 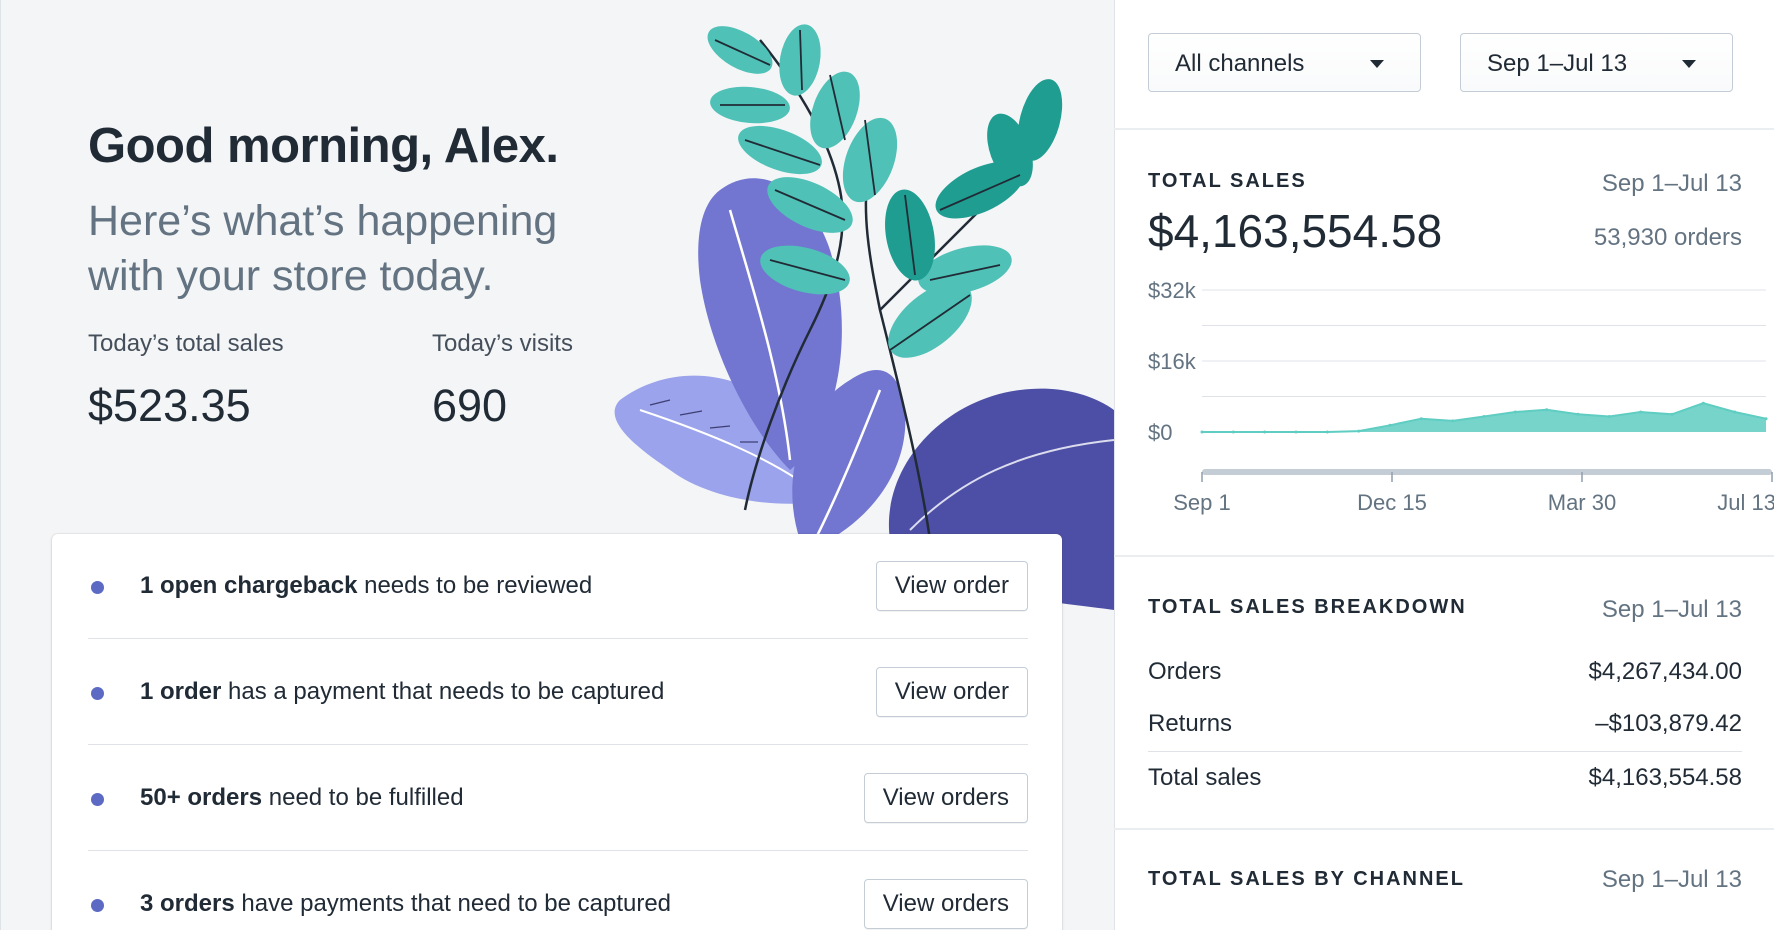 I want to click on breakdown-label: Orders, so click(x=1185, y=671).